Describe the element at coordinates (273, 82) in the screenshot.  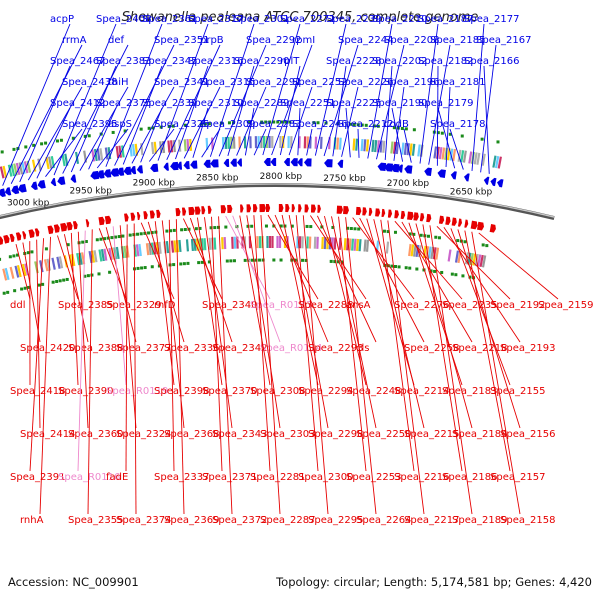
I see `gene-label: Spea_2291` at that location.